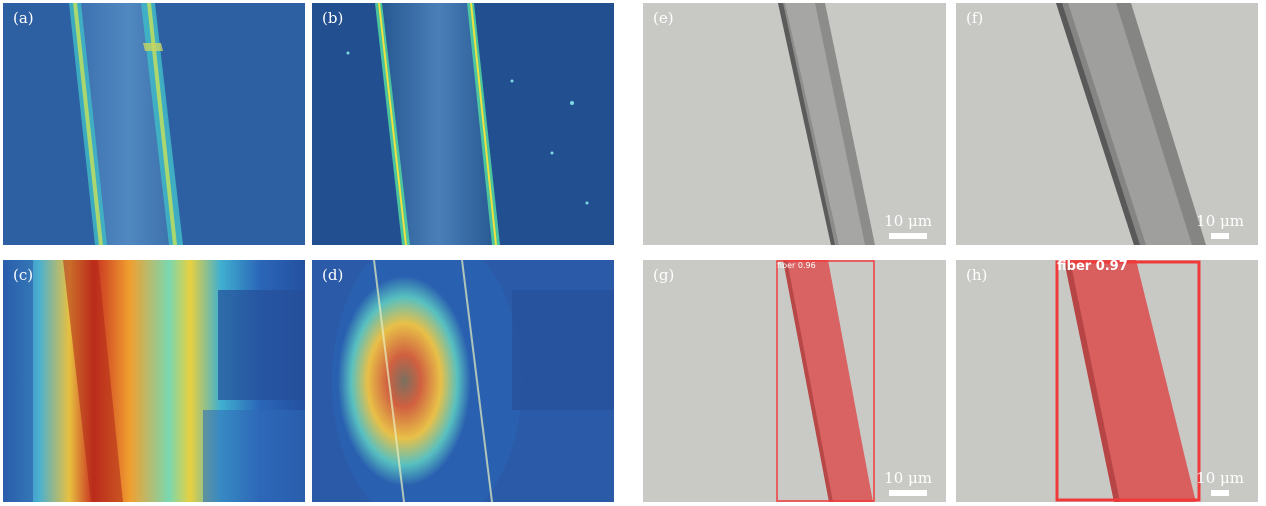  I want to click on panel-g-image, so click(794, 381).